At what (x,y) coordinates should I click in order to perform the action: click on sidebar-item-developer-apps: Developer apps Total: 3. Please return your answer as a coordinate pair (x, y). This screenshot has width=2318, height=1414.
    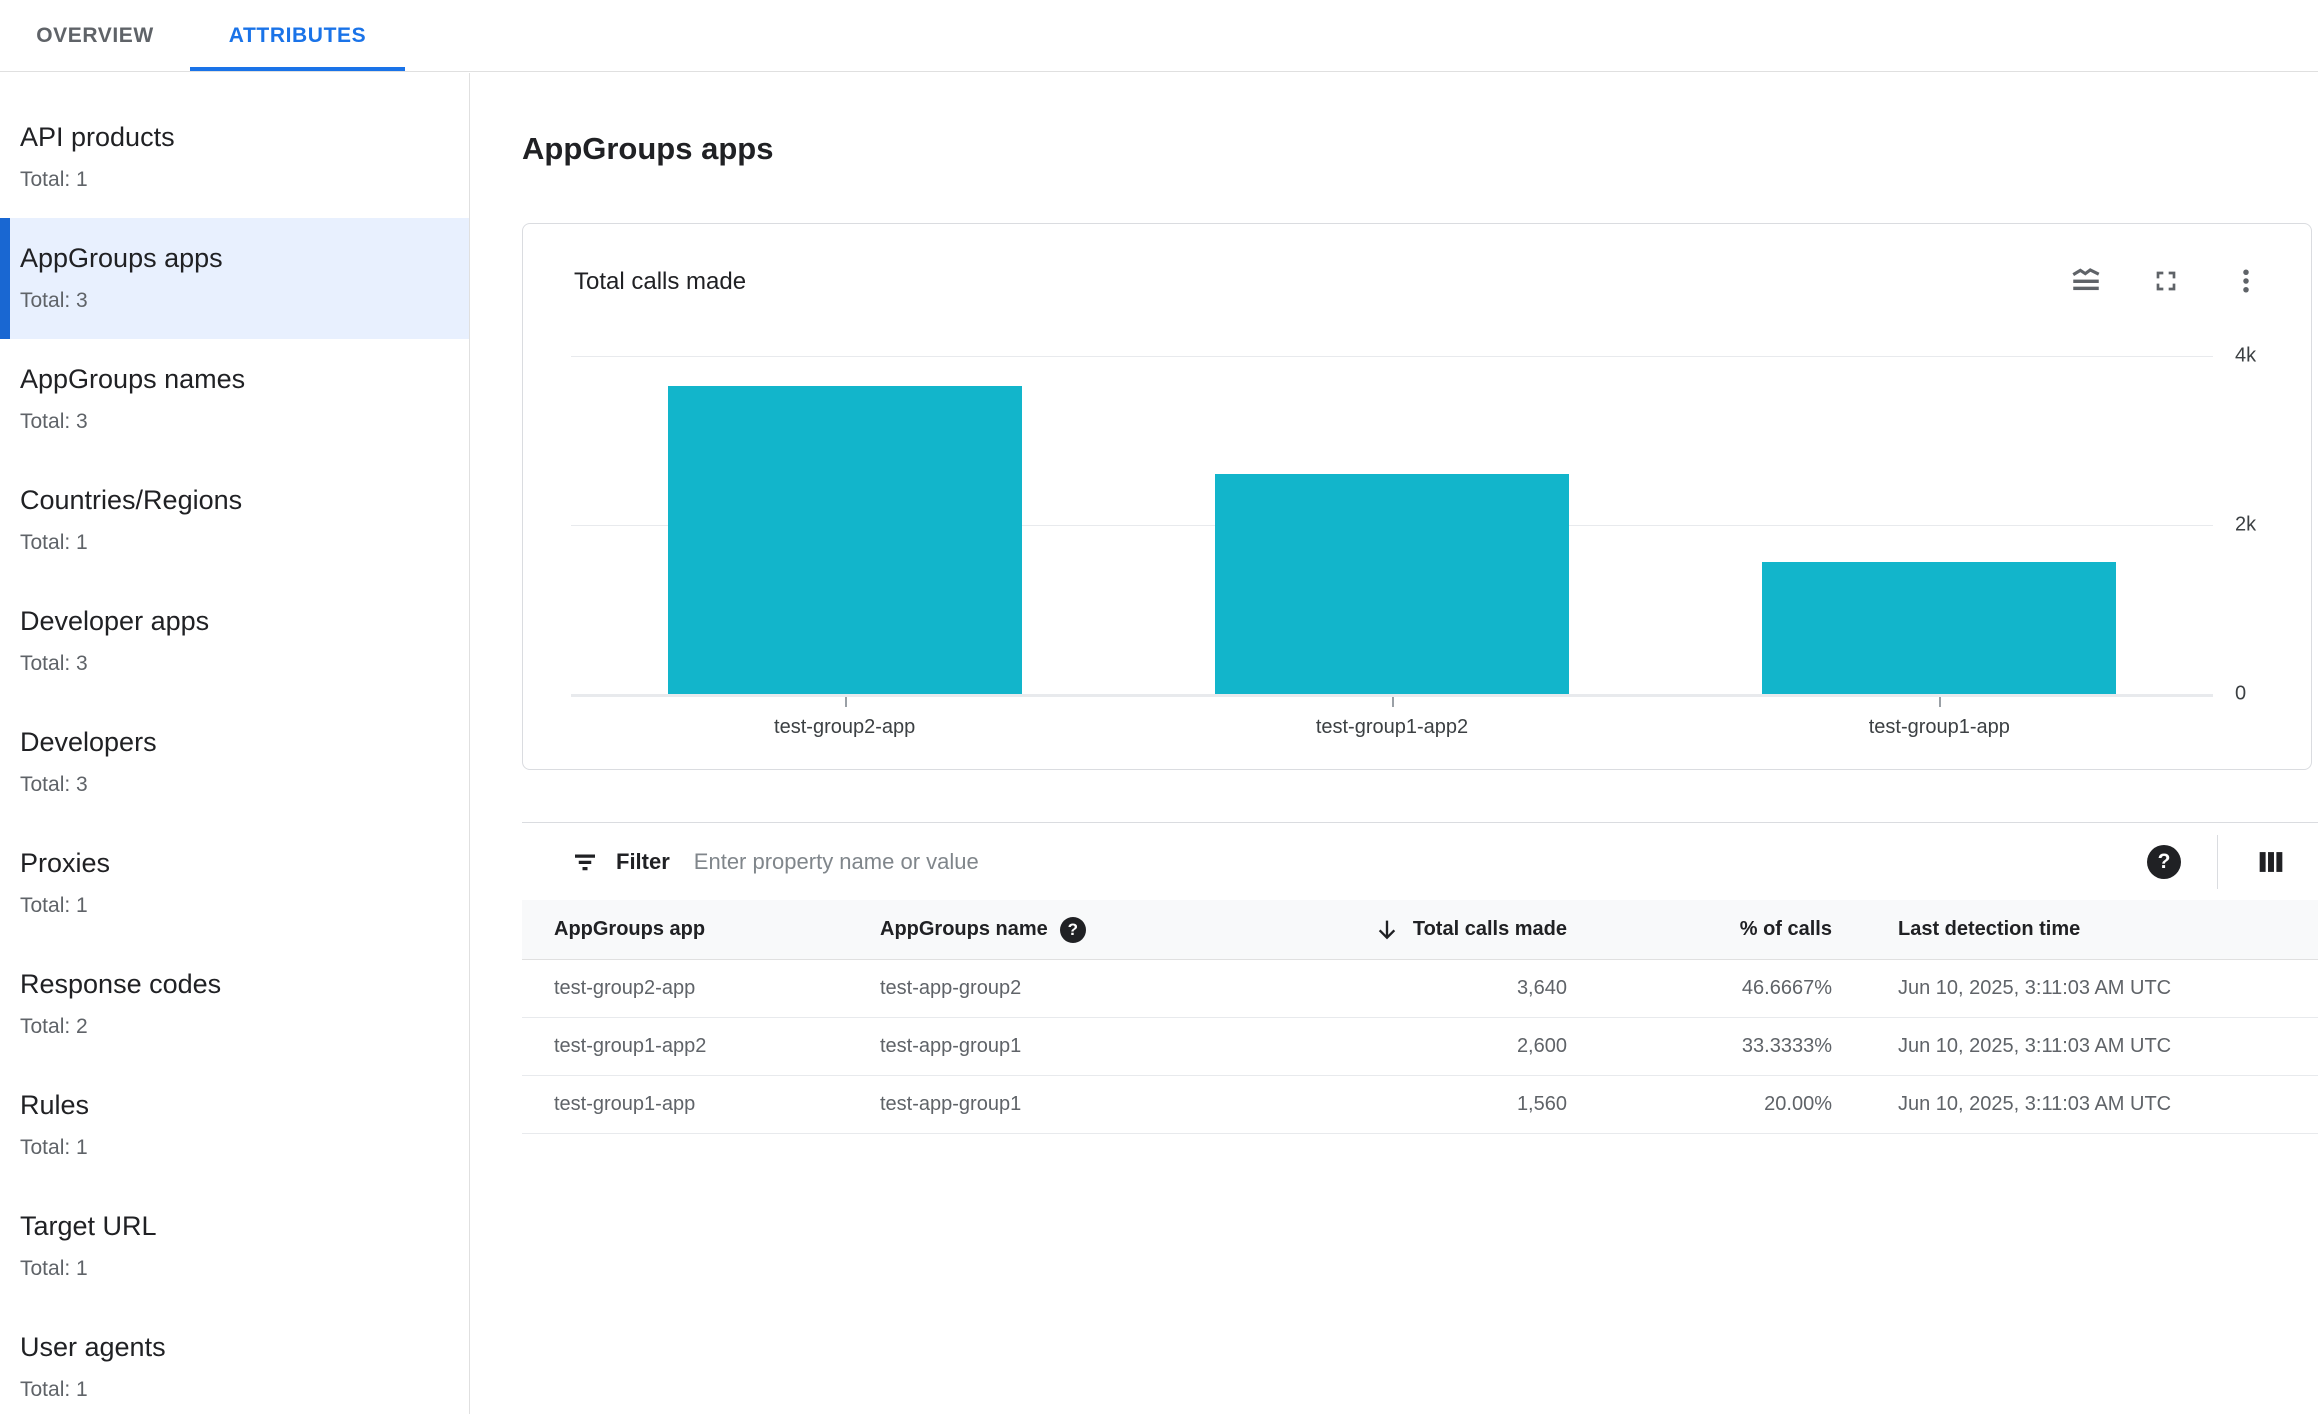
    Looking at the image, I should click on (234, 641).